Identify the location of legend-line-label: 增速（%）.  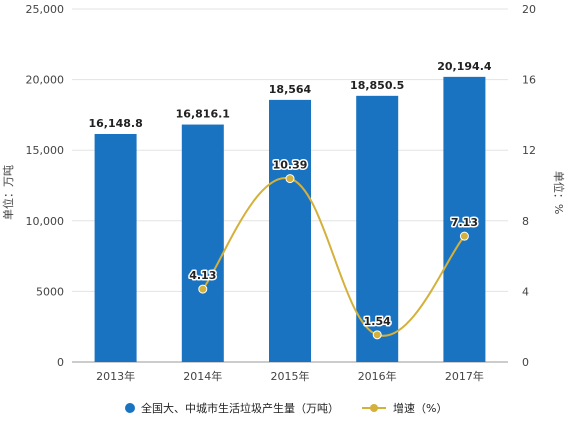
(420, 408).